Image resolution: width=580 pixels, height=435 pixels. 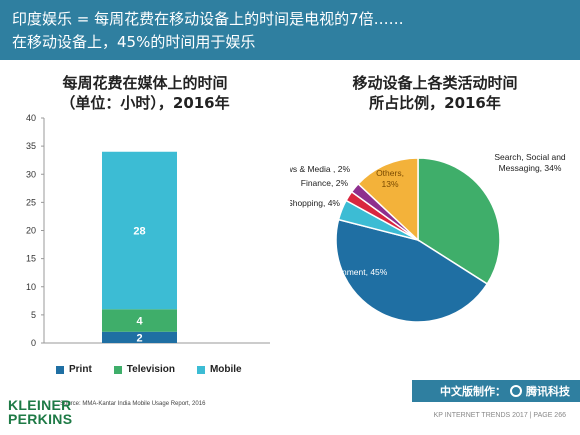 What do you see at coordinates (435, 93) in the screenshot?
I see `pie-chart-title: 移动设备上各类活动时间 所占比例，2016年` at bounding box center [435, 93].